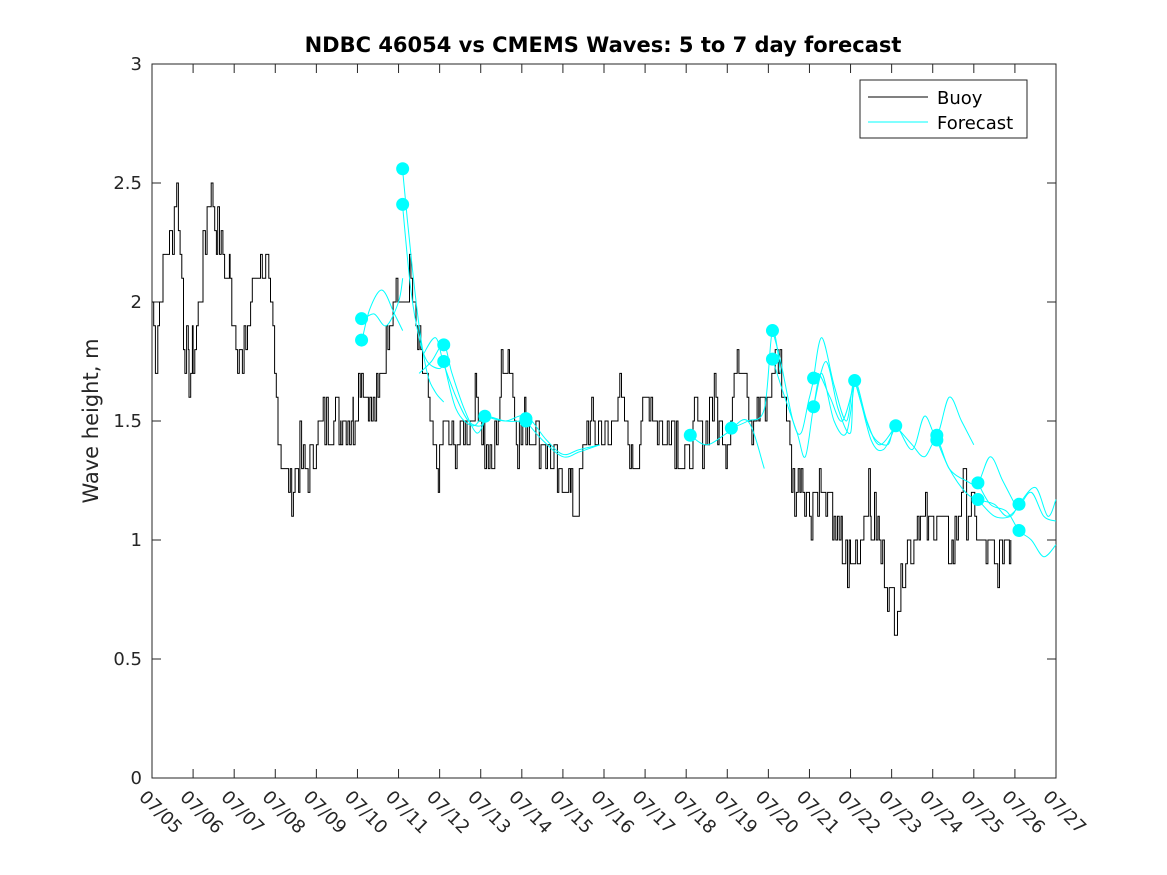 The image size is (1167, 875). I want to click on y-tick-label: 0, so click(136, 778).